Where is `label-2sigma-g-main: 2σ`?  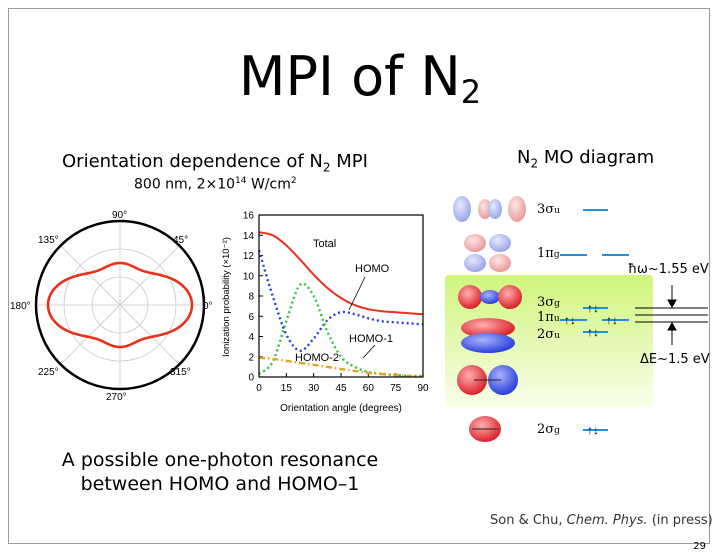 label-2sigma-g-main: 2σ is located at coordinates (546, 429).